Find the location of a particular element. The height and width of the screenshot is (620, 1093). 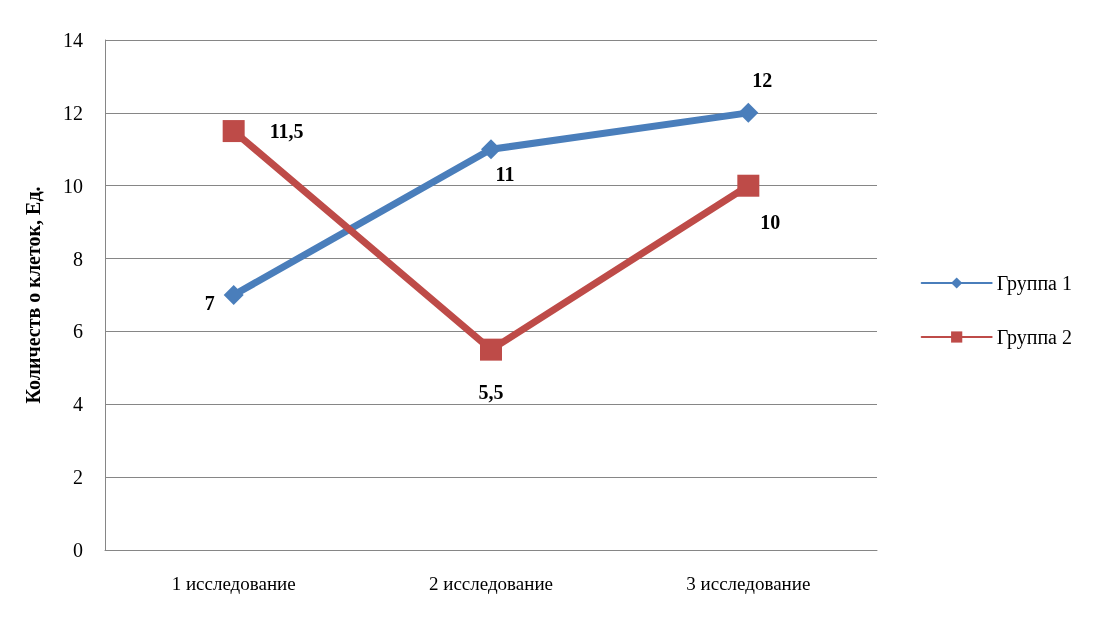

data-label: 10 is located at coordinates (770, 221).